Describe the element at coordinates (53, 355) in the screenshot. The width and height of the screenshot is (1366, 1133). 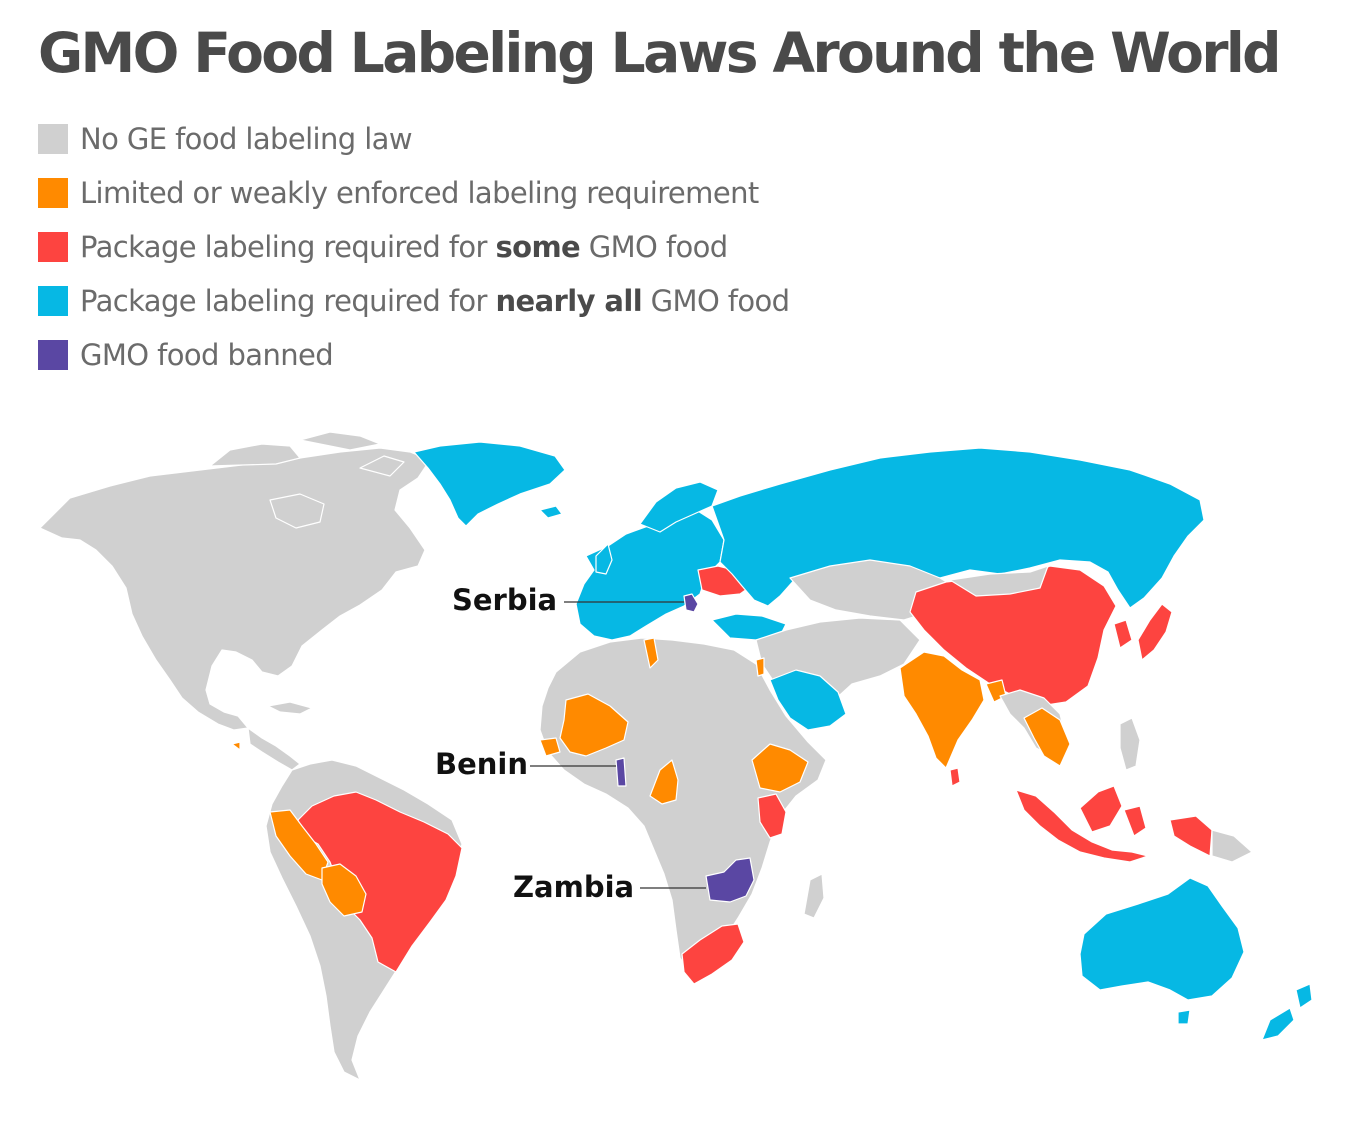
I see `legend-swatch-banned` at that location.